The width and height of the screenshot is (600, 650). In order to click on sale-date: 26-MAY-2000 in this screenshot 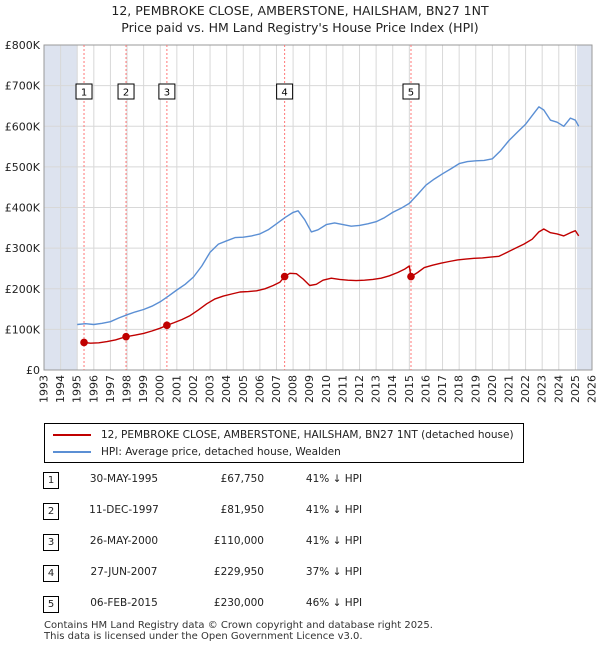, I will do `click(124, 541)`.